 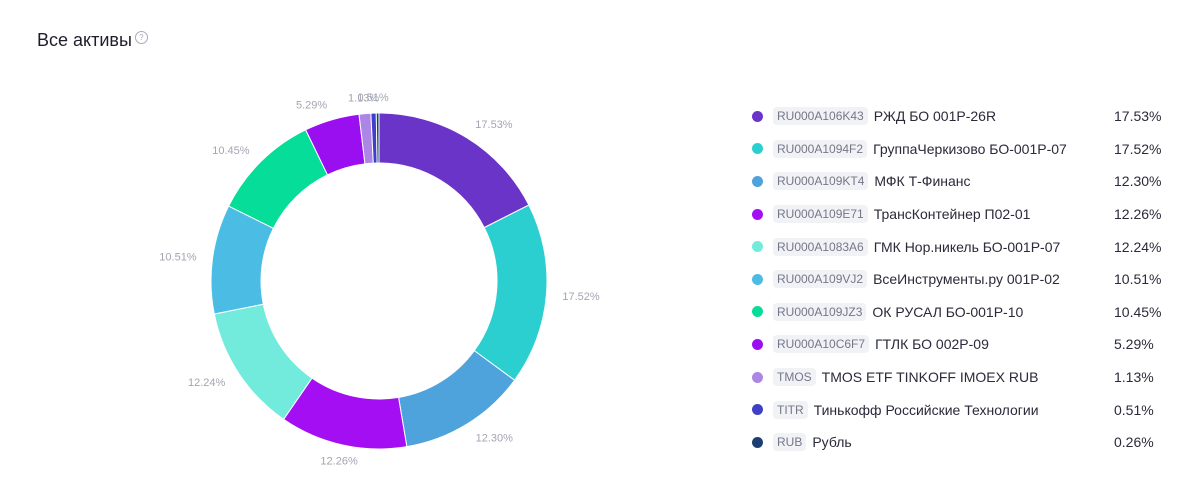 What do you see at coordinates (141, 37) in the screenshot?
I see `question-circle-icon: ?` at bounding box center [141, 37].